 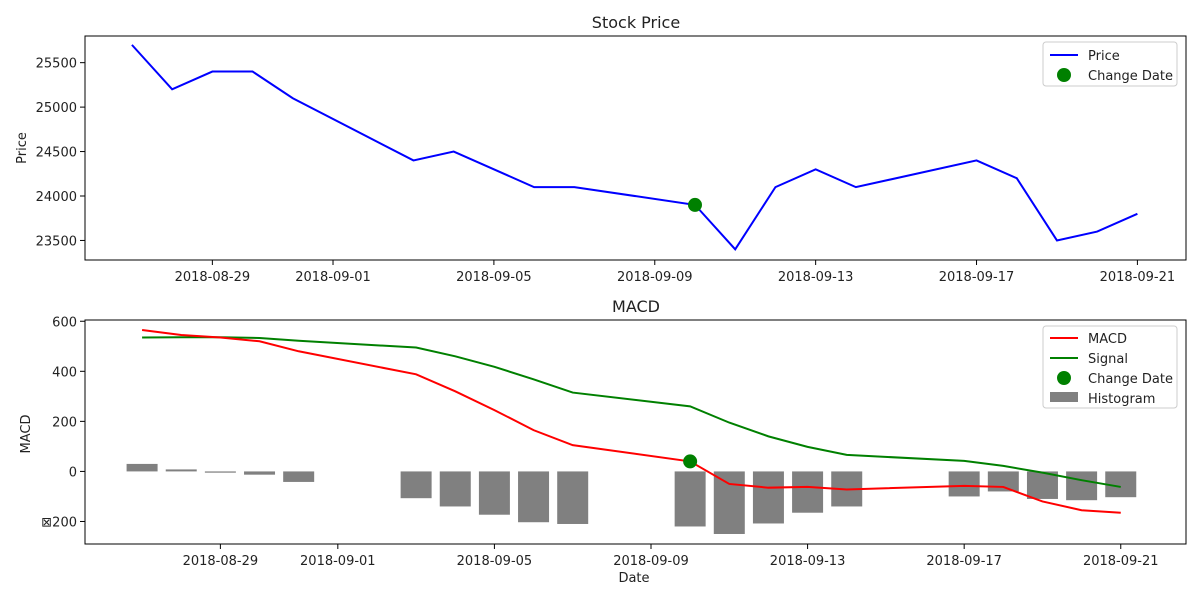 I want to click on macd-x-tick-label: 2018-09-09, so click(x=651, y=561).